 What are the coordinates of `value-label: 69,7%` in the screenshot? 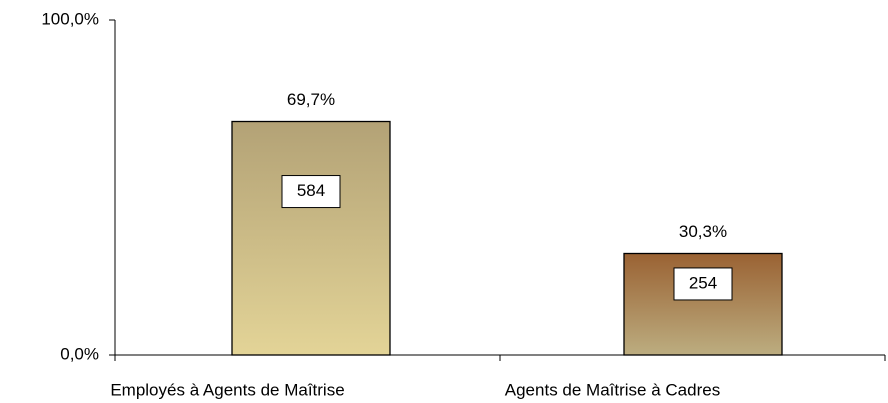 It's located at (311, 99).